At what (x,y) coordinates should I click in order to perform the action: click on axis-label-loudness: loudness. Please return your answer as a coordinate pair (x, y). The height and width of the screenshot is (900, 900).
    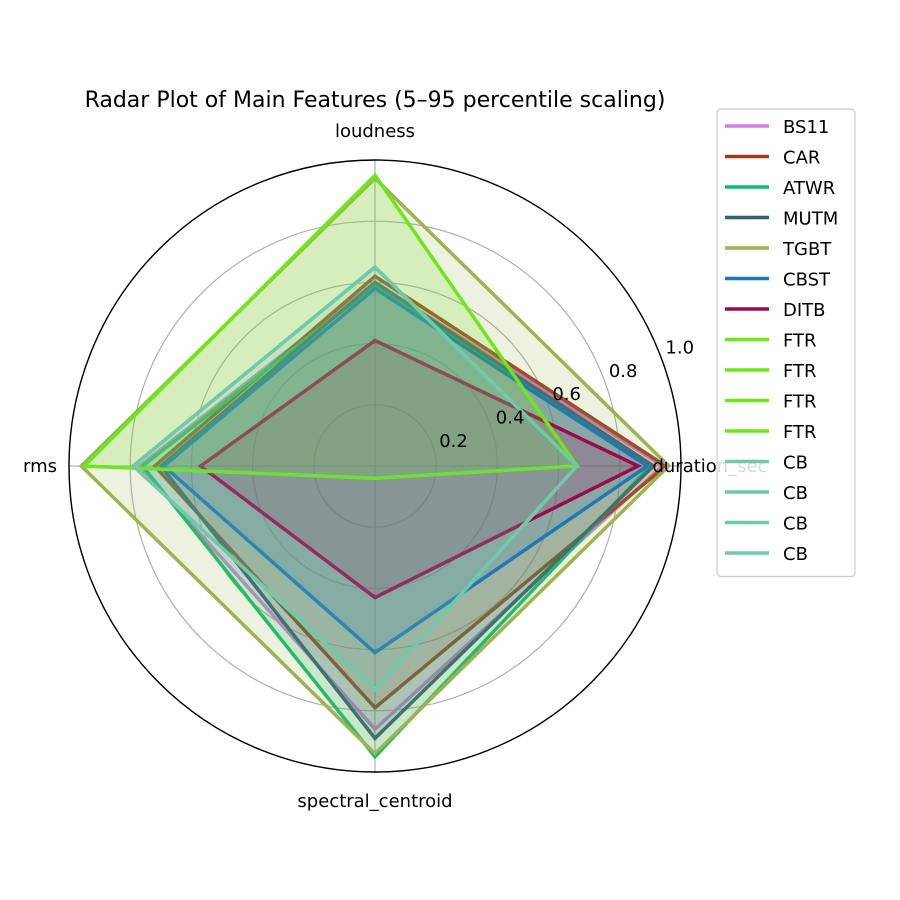
    Looking at the image, I should click on (375, 131).